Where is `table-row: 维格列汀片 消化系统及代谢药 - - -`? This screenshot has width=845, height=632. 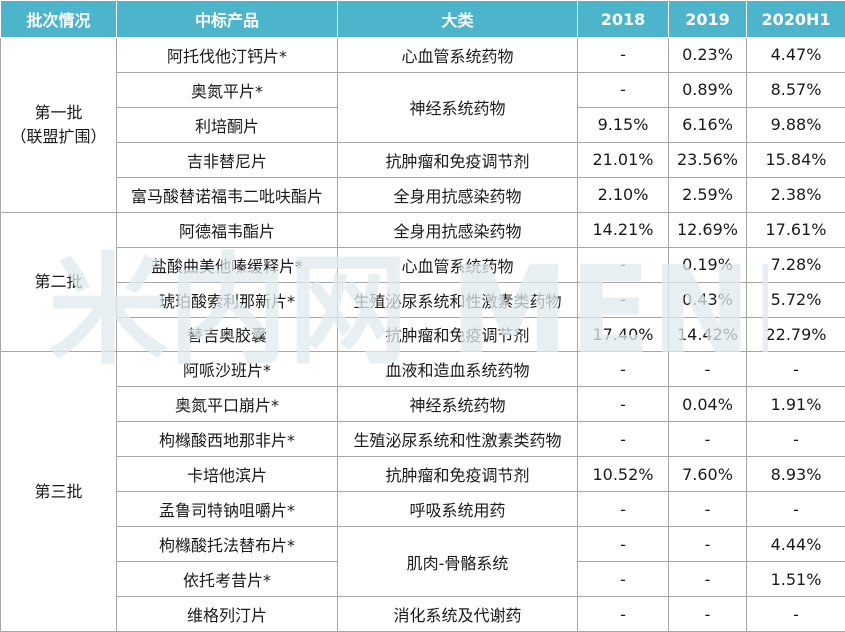 table-row: 维格列汀片 消化系统及代谢药 - - - is located at coordinates (423, 614).